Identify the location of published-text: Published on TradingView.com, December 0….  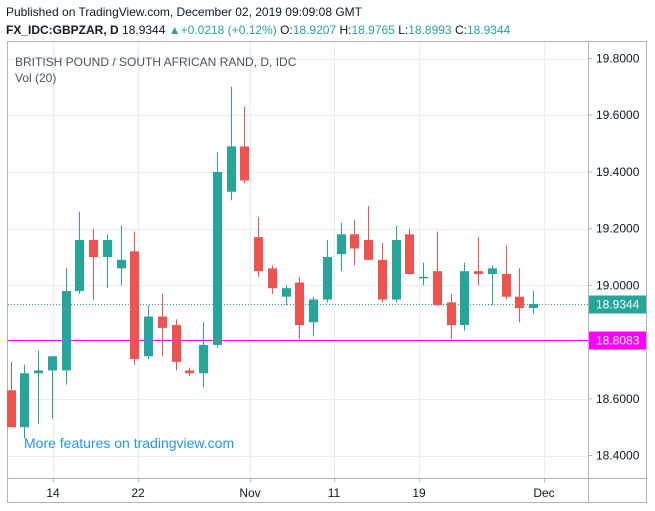
(184, 12).